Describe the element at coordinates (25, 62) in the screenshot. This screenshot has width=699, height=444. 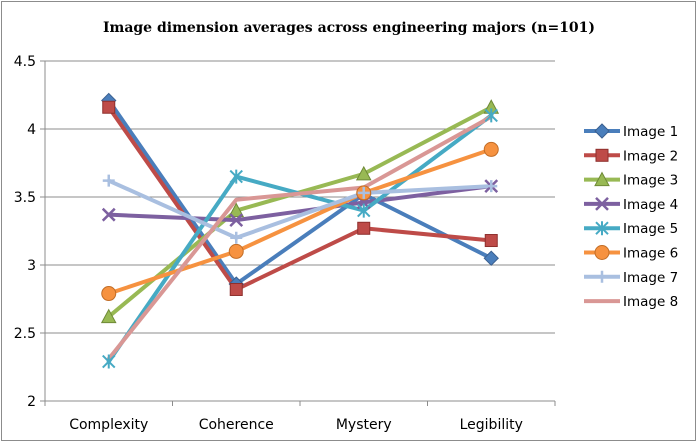
I see `y-tick-label: 4.5` at that location.